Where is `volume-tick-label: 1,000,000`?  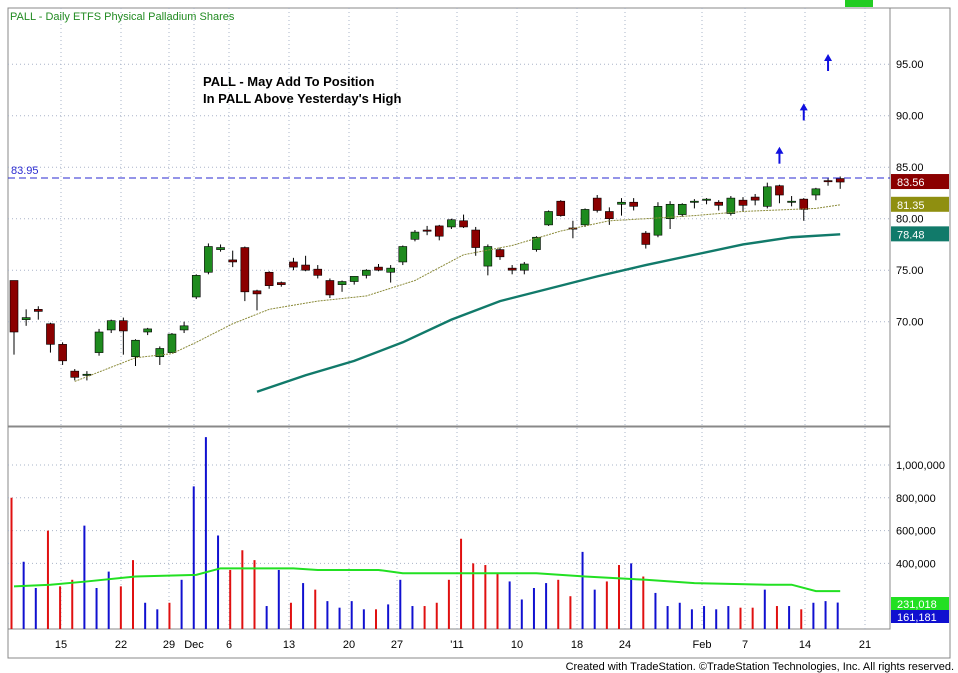
volume-tick-label: 1,000,000 is located at coordinates (920, 466).